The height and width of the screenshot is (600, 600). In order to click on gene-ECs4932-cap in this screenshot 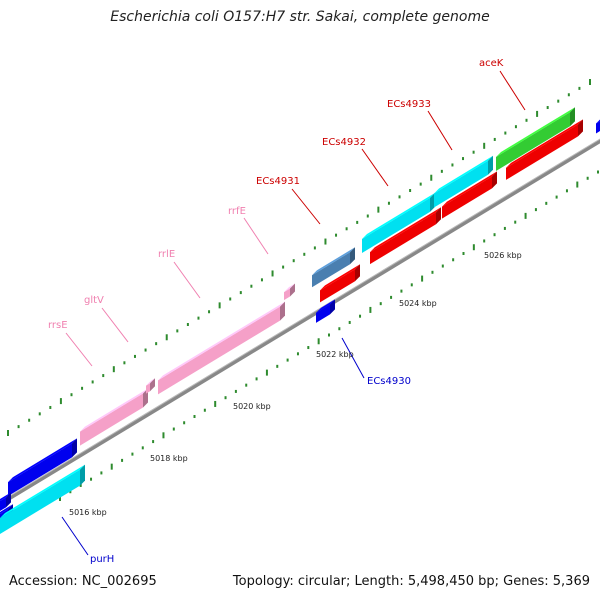, I will do `click(432, 202)`.